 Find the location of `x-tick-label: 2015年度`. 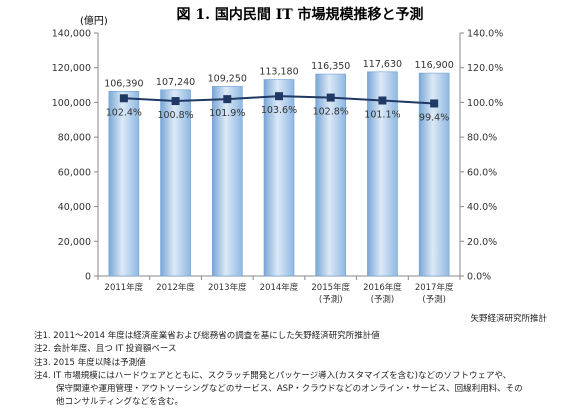

x-tick-label: 2015年度 is located at coordinates (330, 287).